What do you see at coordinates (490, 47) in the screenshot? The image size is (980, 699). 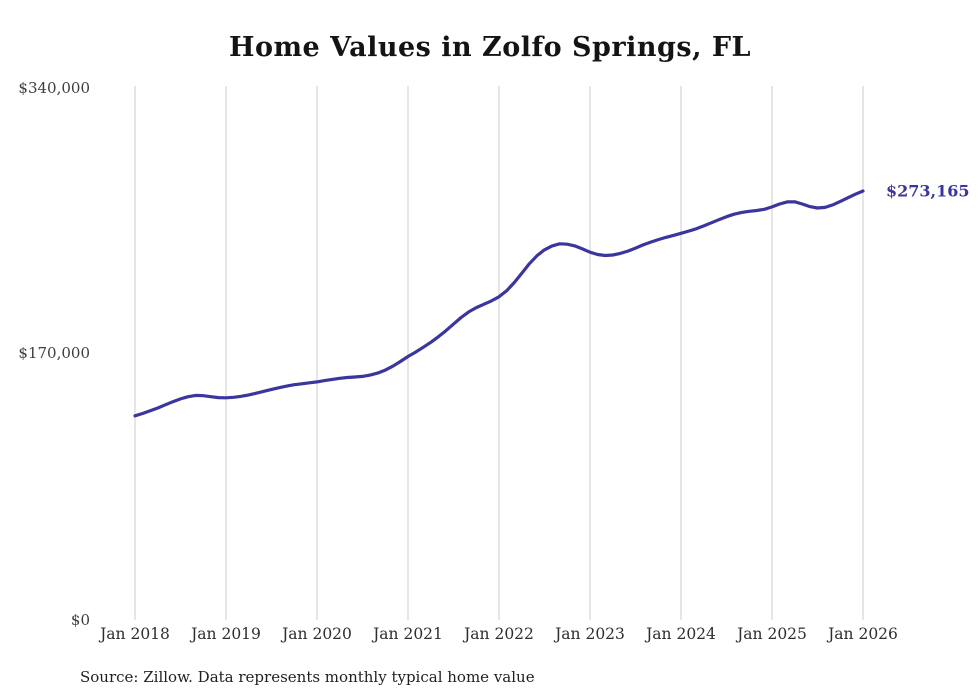 I see `chart-title: Home Values in Zolfo Springs, FL` at bounding box center [490, 47].